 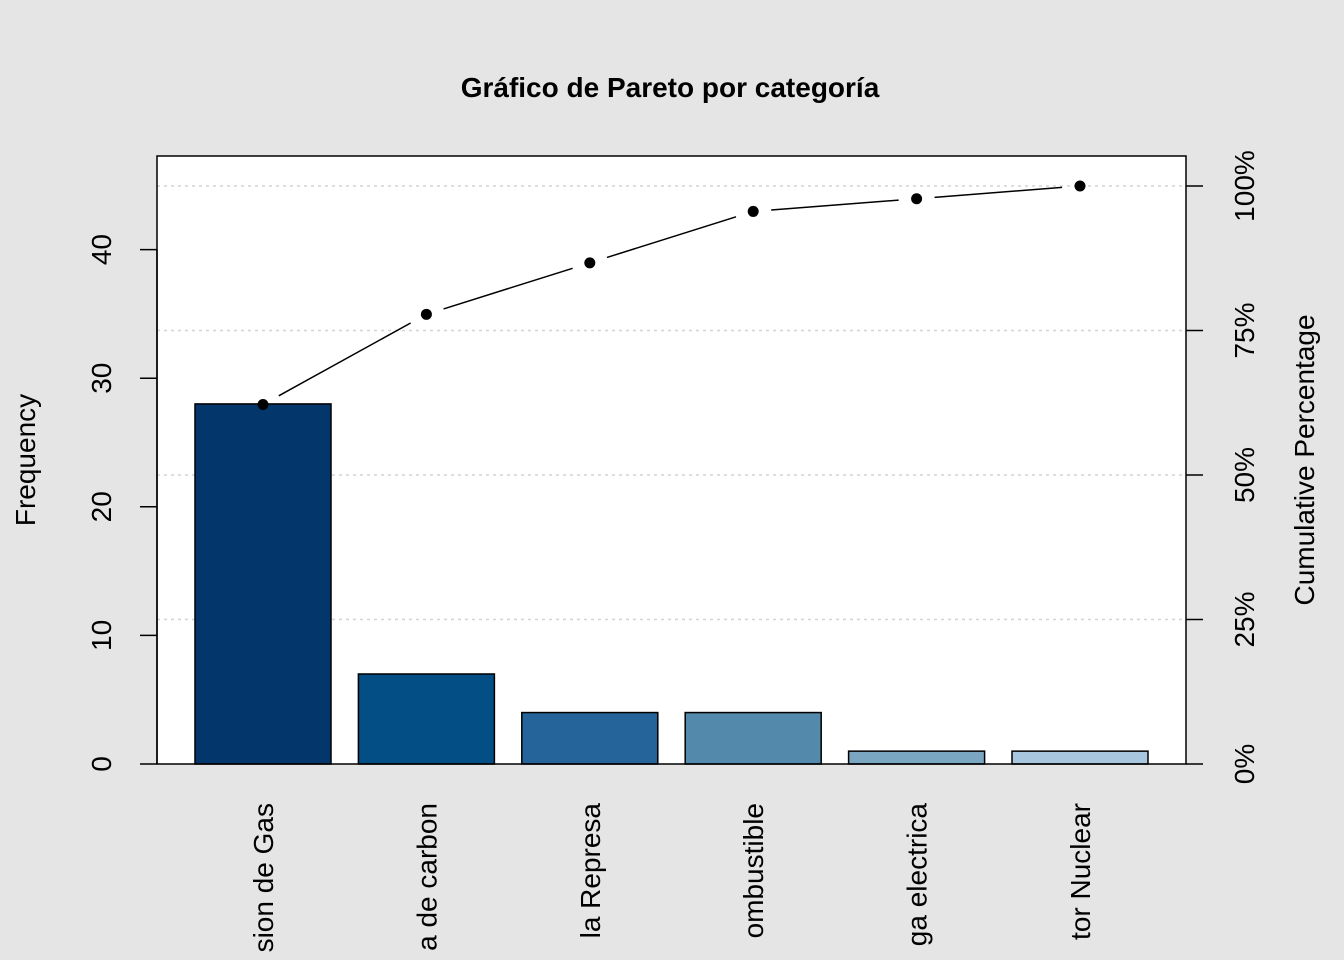 I want to click on cumulative-line, so click(x=671, y=295).